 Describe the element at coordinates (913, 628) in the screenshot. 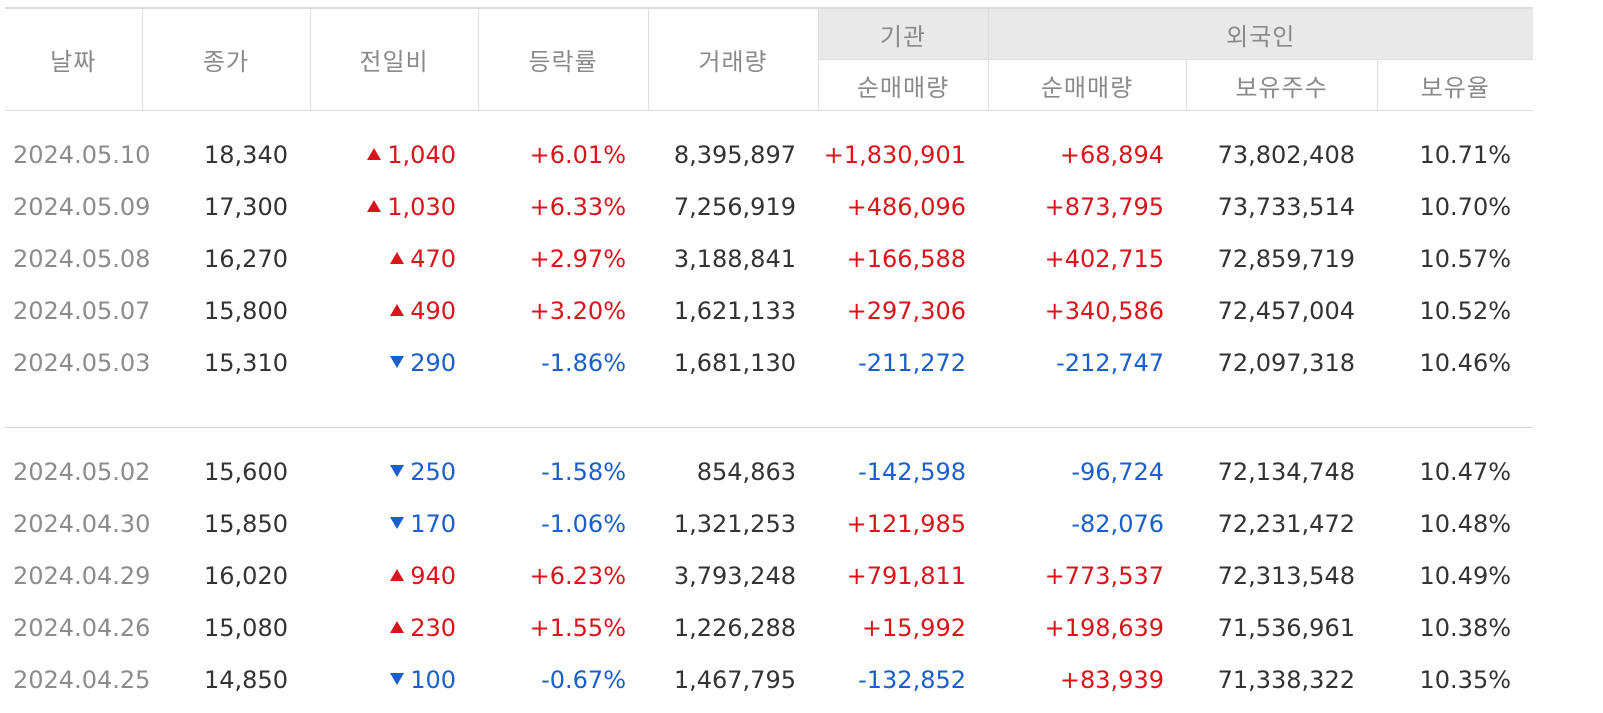

I see `institution-net-cell: +15,992` at that location.